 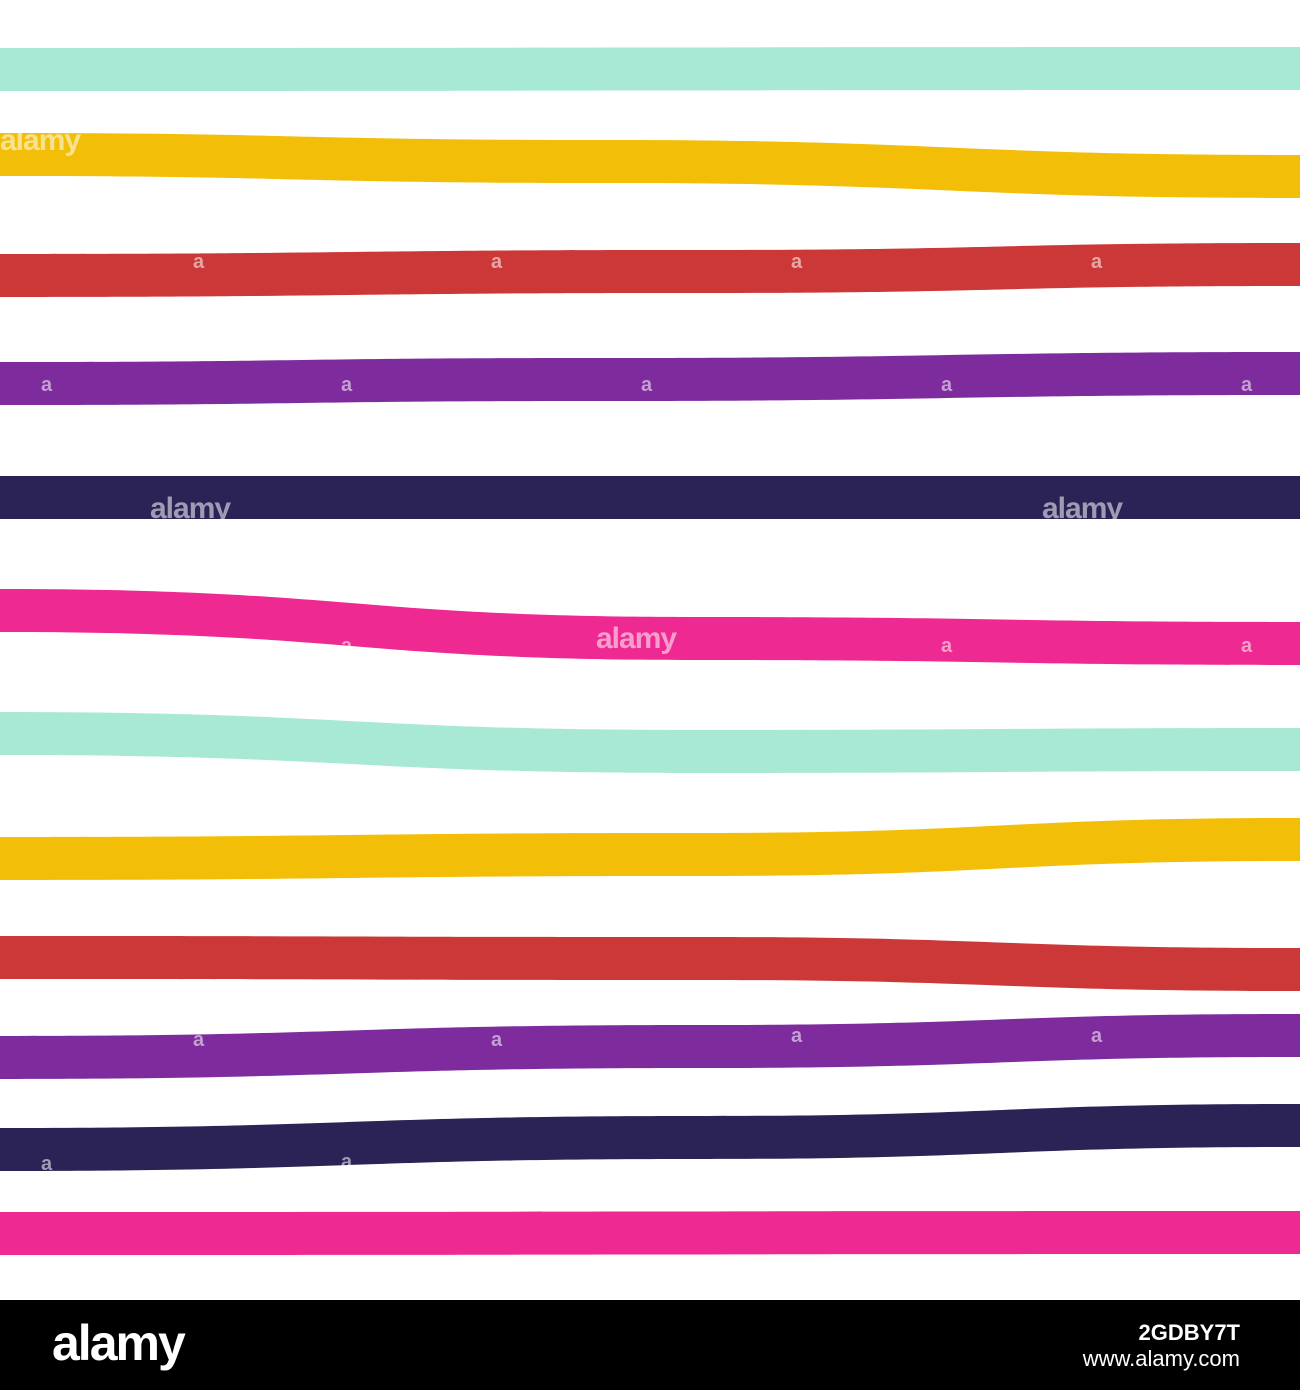 I want to click on image-credit: 2GDBY7T www.alamy.com, so click(x=1161, y=1346).